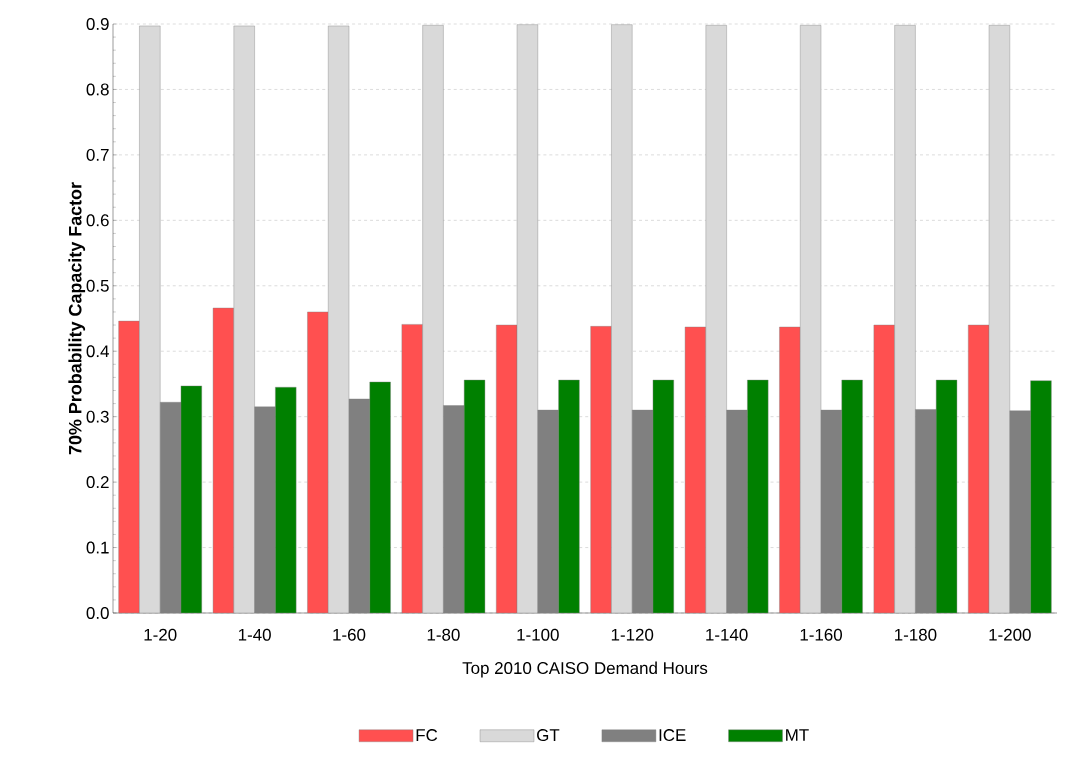  What do you see at coordinates (97, 24) in the screenshot?
I see `y-tick-label: 0.9` at bounding box center [97, 24].